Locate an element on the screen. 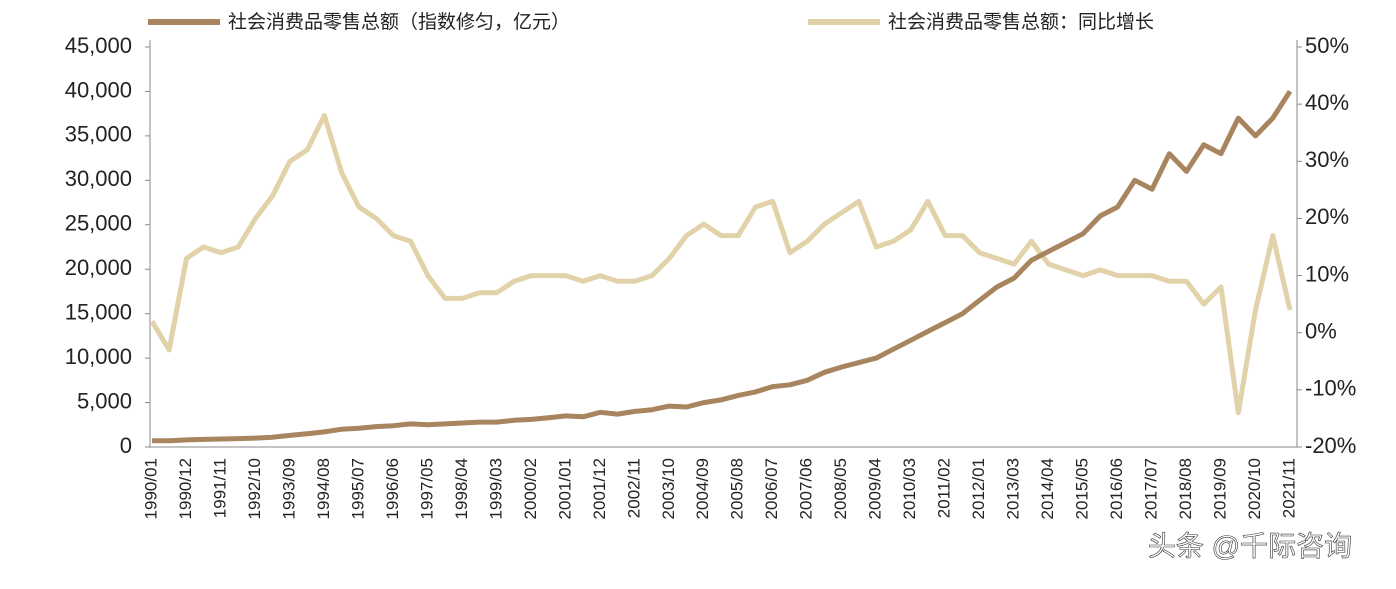 The image size is (1396, 589). x-tick-label: 1998/04 is located at coordinates (461, 488).